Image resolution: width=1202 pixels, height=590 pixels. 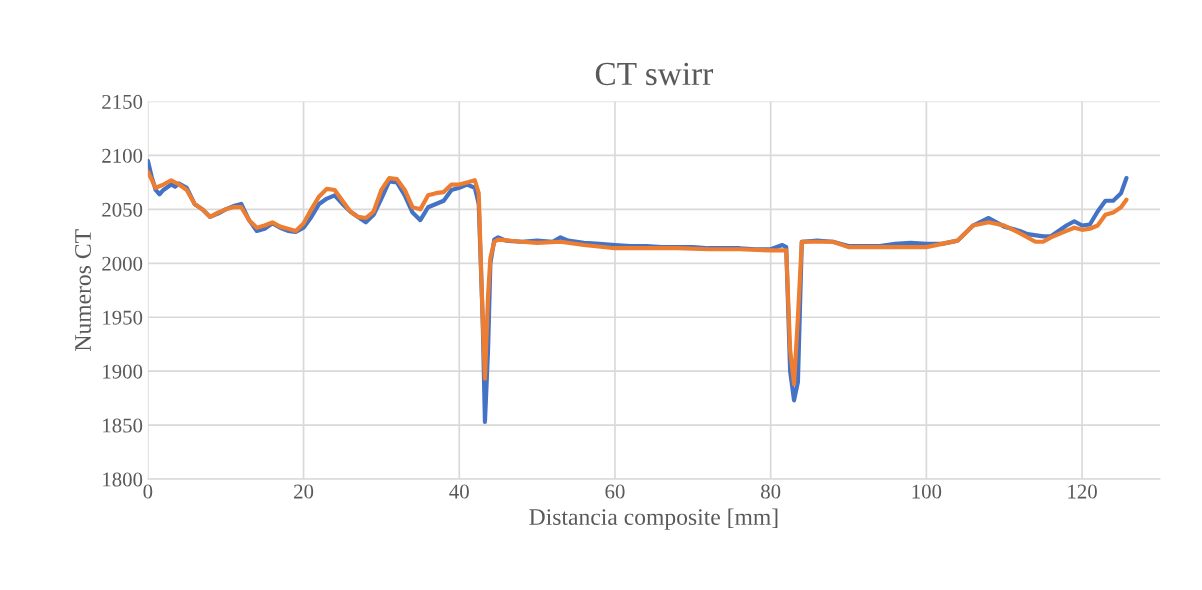 I want to click on x-tick-label: 100, so click(x=927, y=491).